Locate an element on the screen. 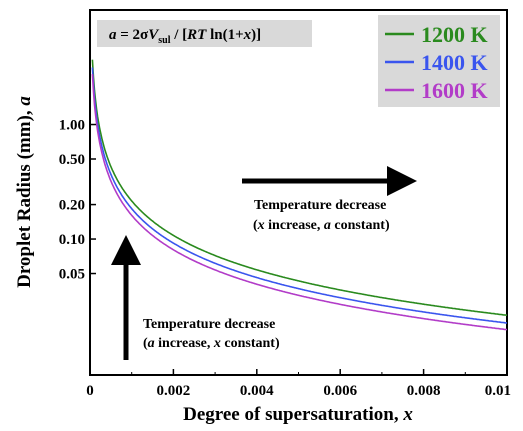 Image resolution: width=523 pixels, height=431 pixels. legend-label: 1200 K is located at coordinates (454, 34).